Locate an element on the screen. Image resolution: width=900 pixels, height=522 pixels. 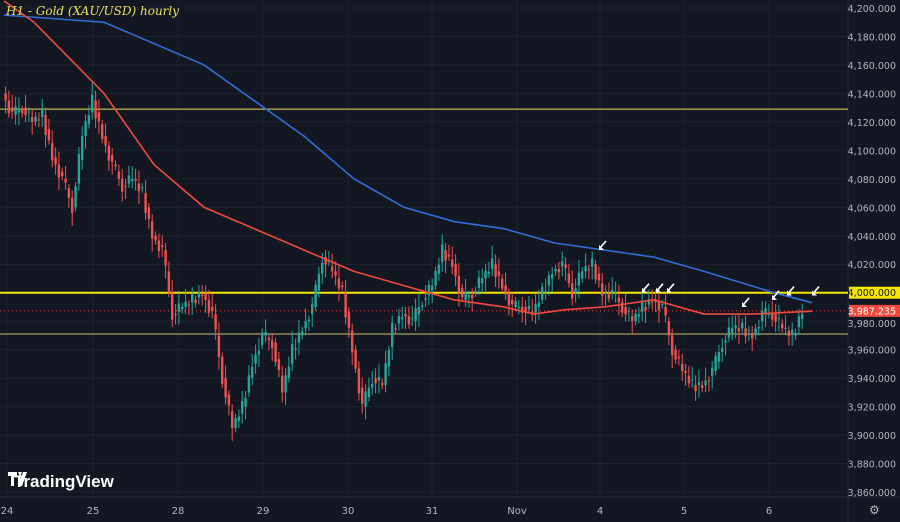
y-tick-label: 4,180.000 is located at coordinates (872, 37).